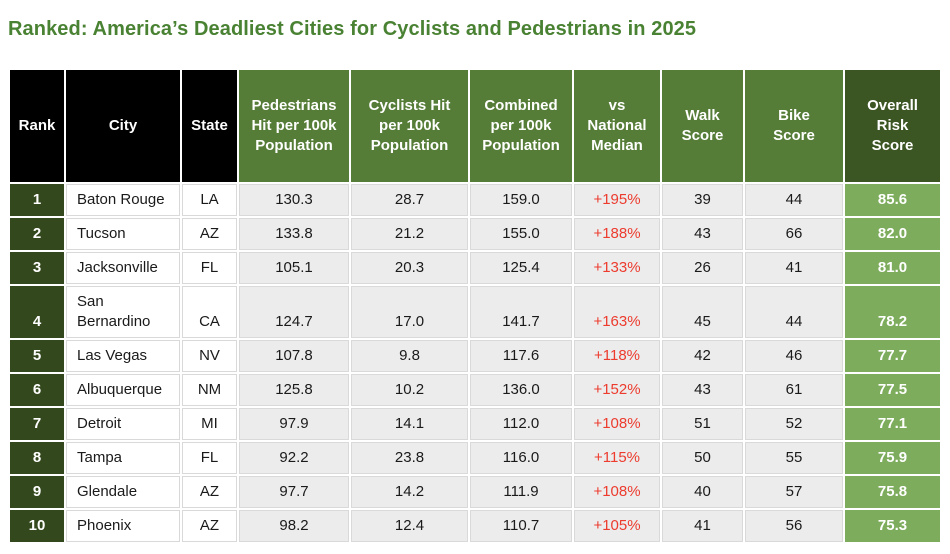 The width and height of the screenshot is (950, 554). What do you see at coordinates (702, 312) in the screenshot?
I see `cell-walk: 45` at bounding box center [702, 312].